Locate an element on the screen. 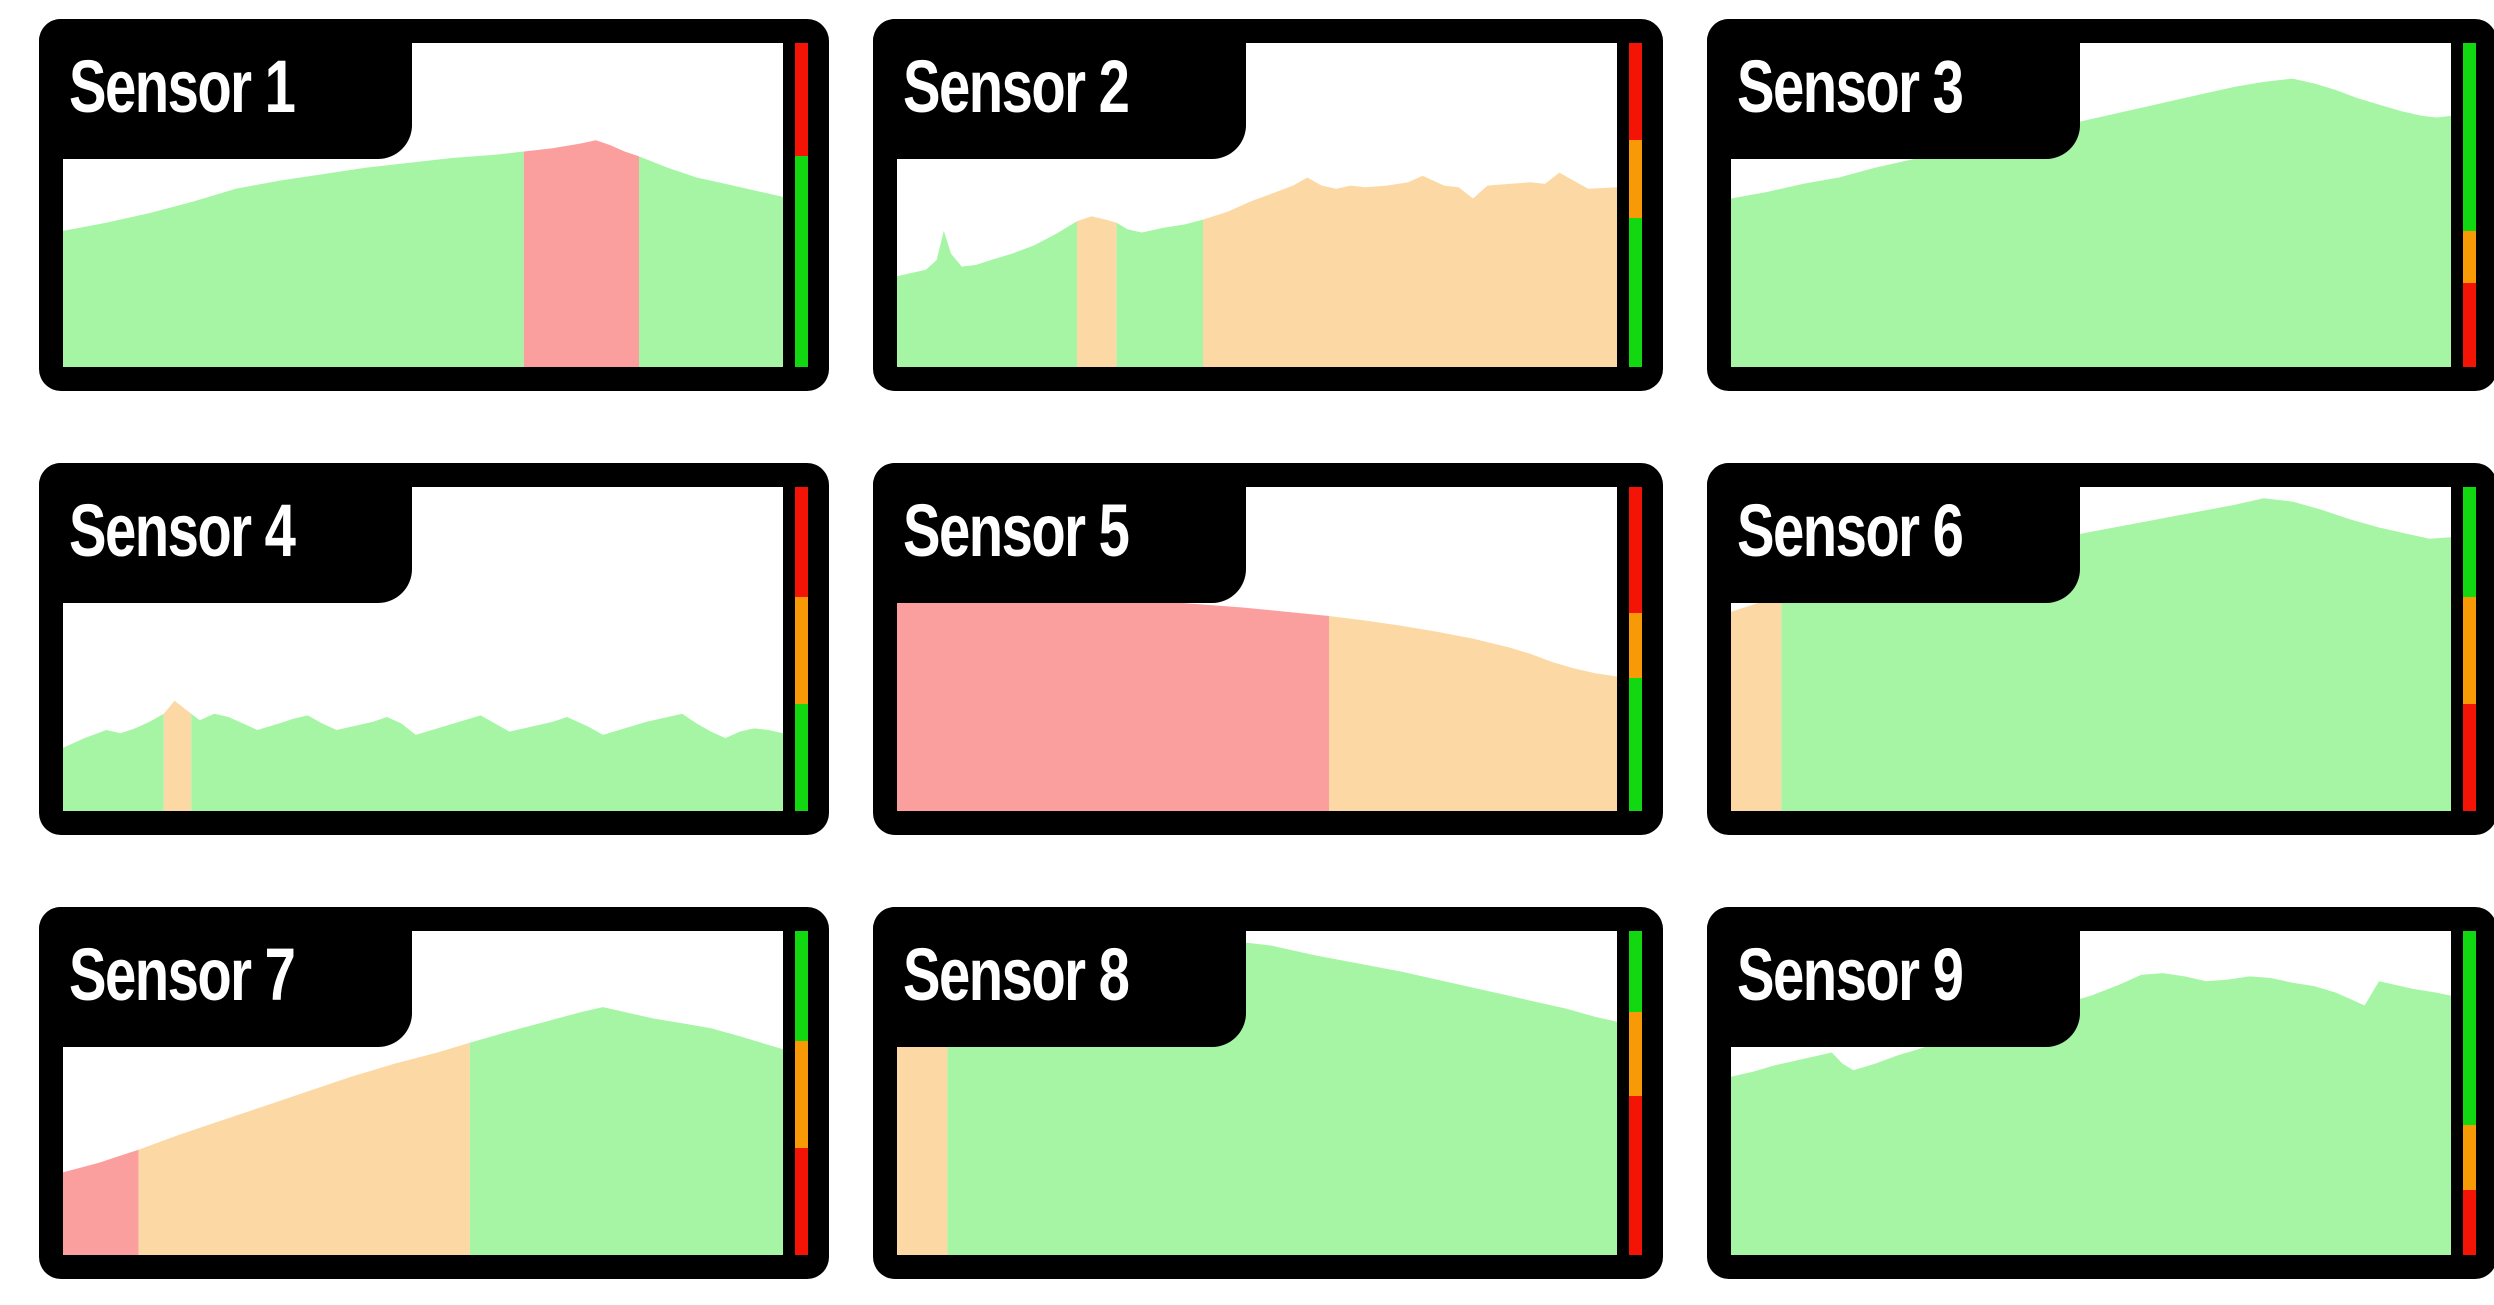 This screenshot has width=2494, height=1305. panel-title: Sensor 5 is located at coordinates (1016, 530).